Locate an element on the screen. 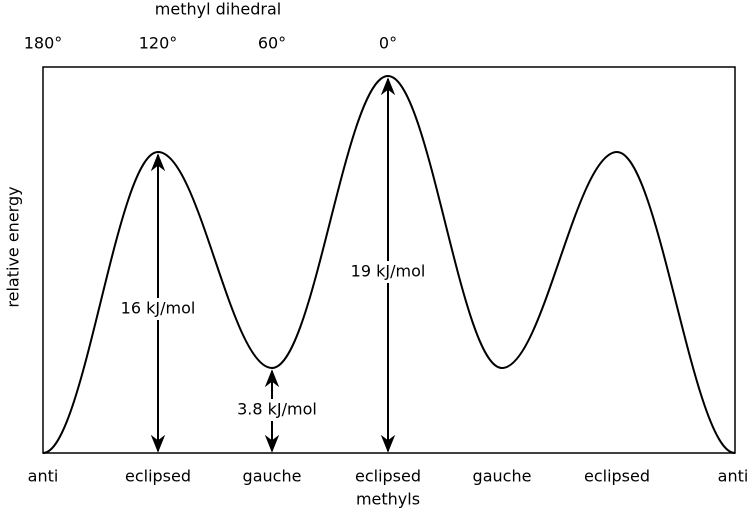 This screenshot has height=512, width=751. conformation-note: methyls is located at coordinates (388, 499).